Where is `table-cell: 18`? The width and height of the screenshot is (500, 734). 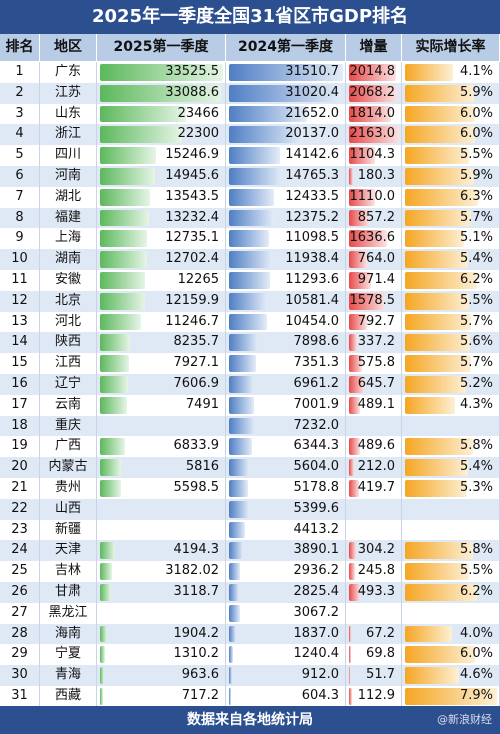 table-cell: 18 is located at coordinates (20, 426).